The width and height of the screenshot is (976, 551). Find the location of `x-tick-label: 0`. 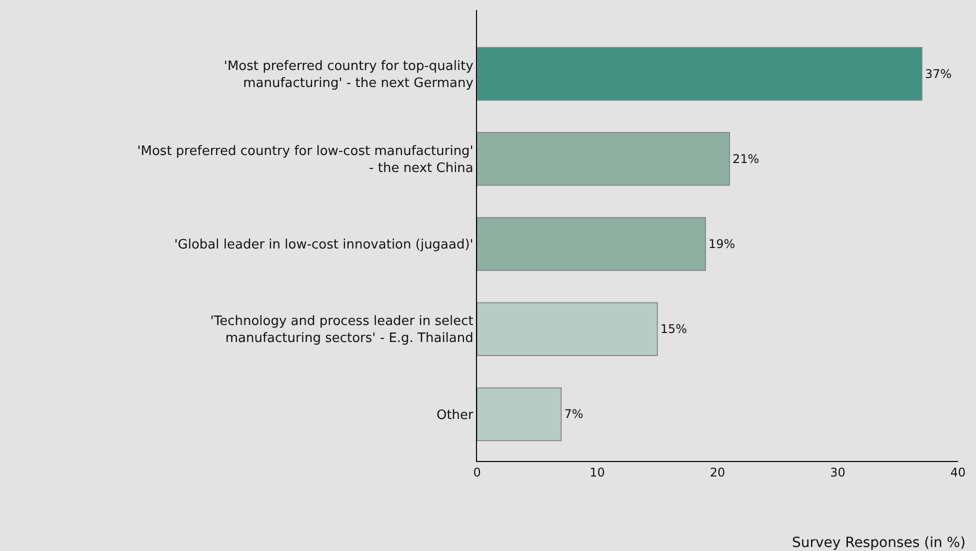

x-tick-label: 0 is located at coordinates (477, 472).